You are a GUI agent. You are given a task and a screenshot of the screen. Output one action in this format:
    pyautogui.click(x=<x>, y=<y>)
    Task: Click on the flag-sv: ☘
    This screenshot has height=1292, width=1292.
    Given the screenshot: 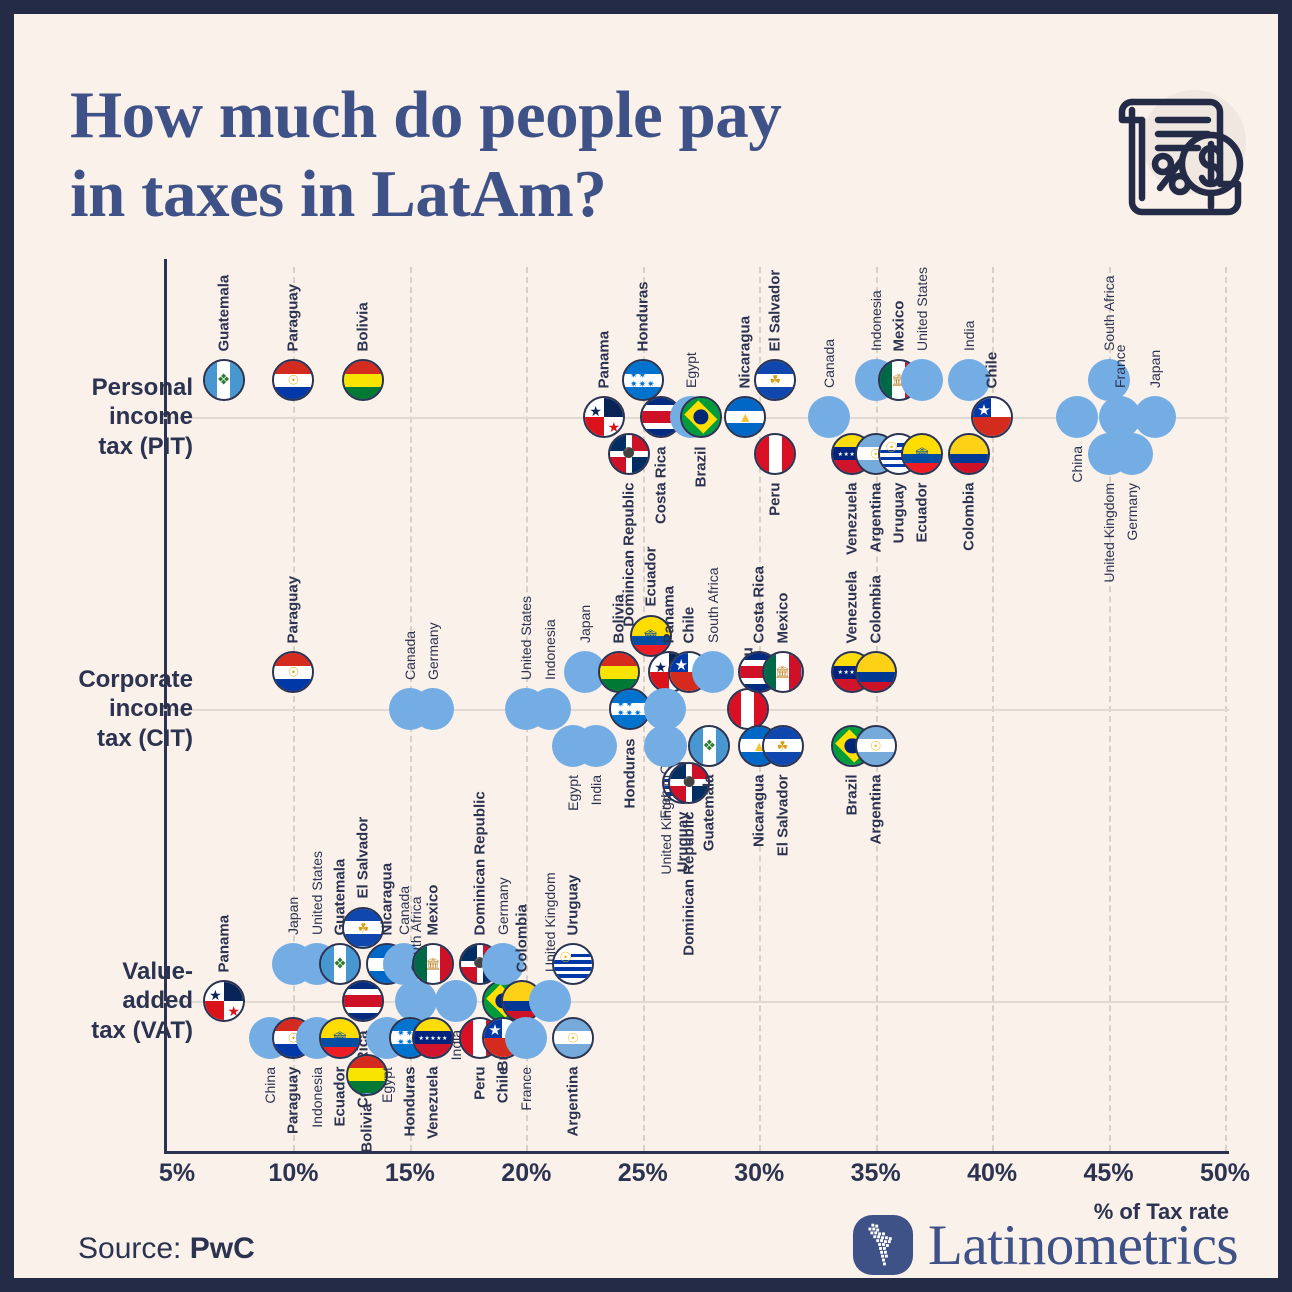 What is the action you would take?
    pyautogui.click(x=363, y=927)
    